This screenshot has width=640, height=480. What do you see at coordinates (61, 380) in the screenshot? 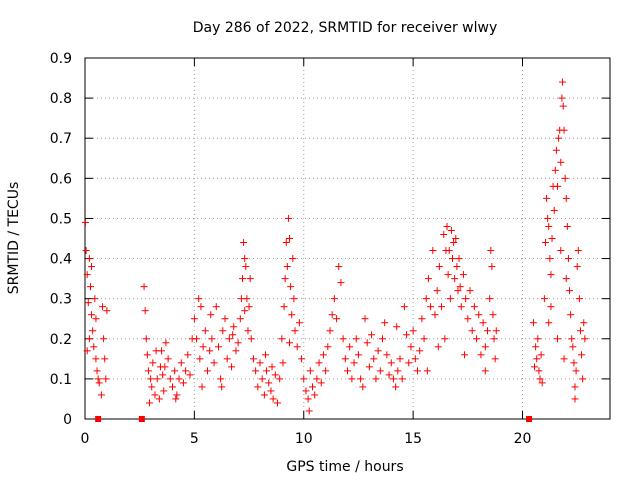
I see `y-tick-label: 0.1` at bounding box center [61, 380].